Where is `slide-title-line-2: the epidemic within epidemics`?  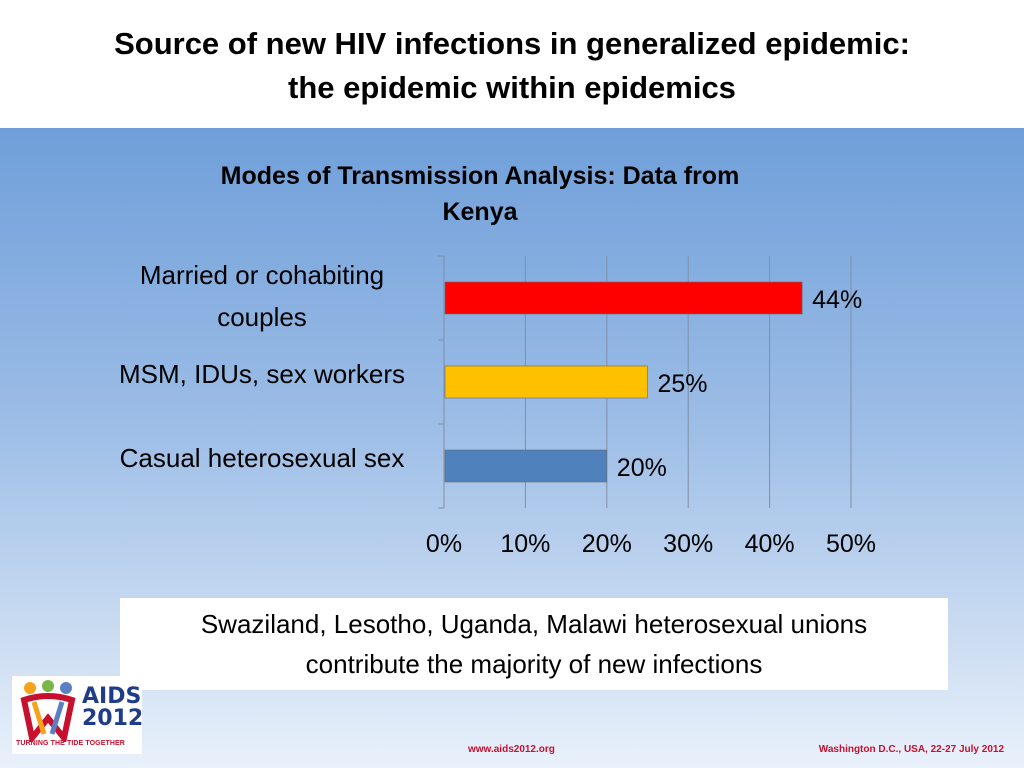 slide-title-line-2: the epidemic within epidemics is located at coordinates (512, 87).